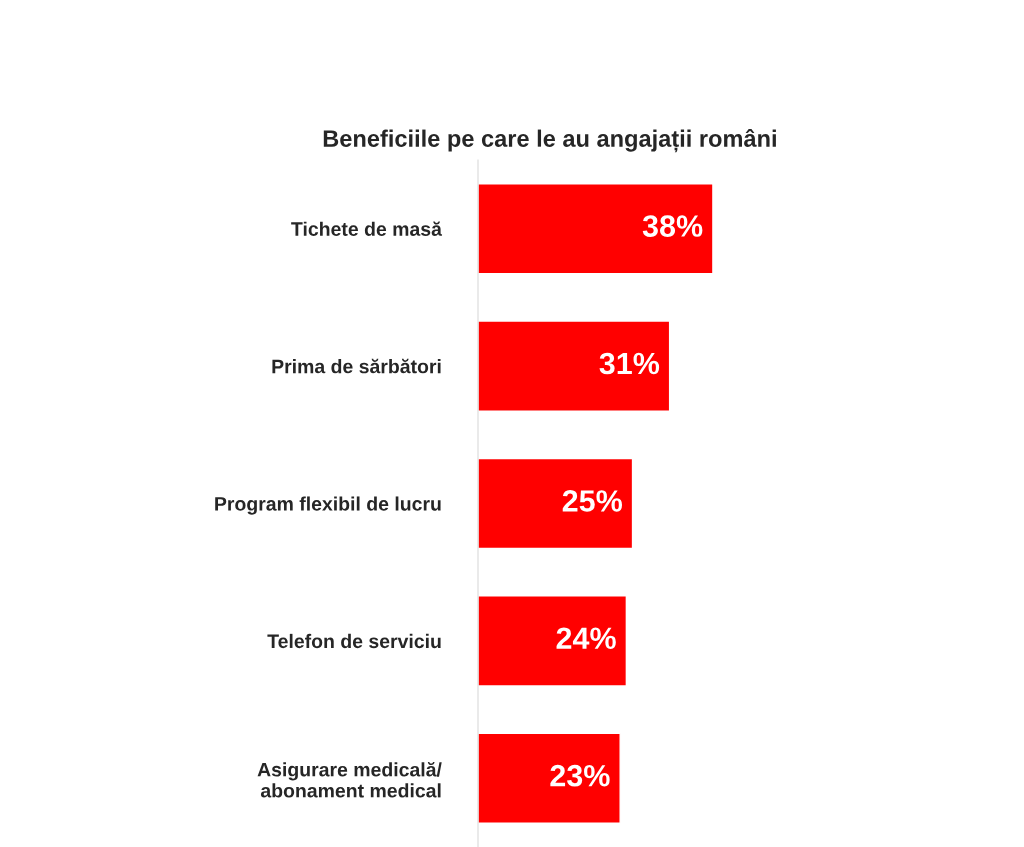 This screenshot has height=847, width=1024. I want to click on data-label: 31%, so click(629, 363).